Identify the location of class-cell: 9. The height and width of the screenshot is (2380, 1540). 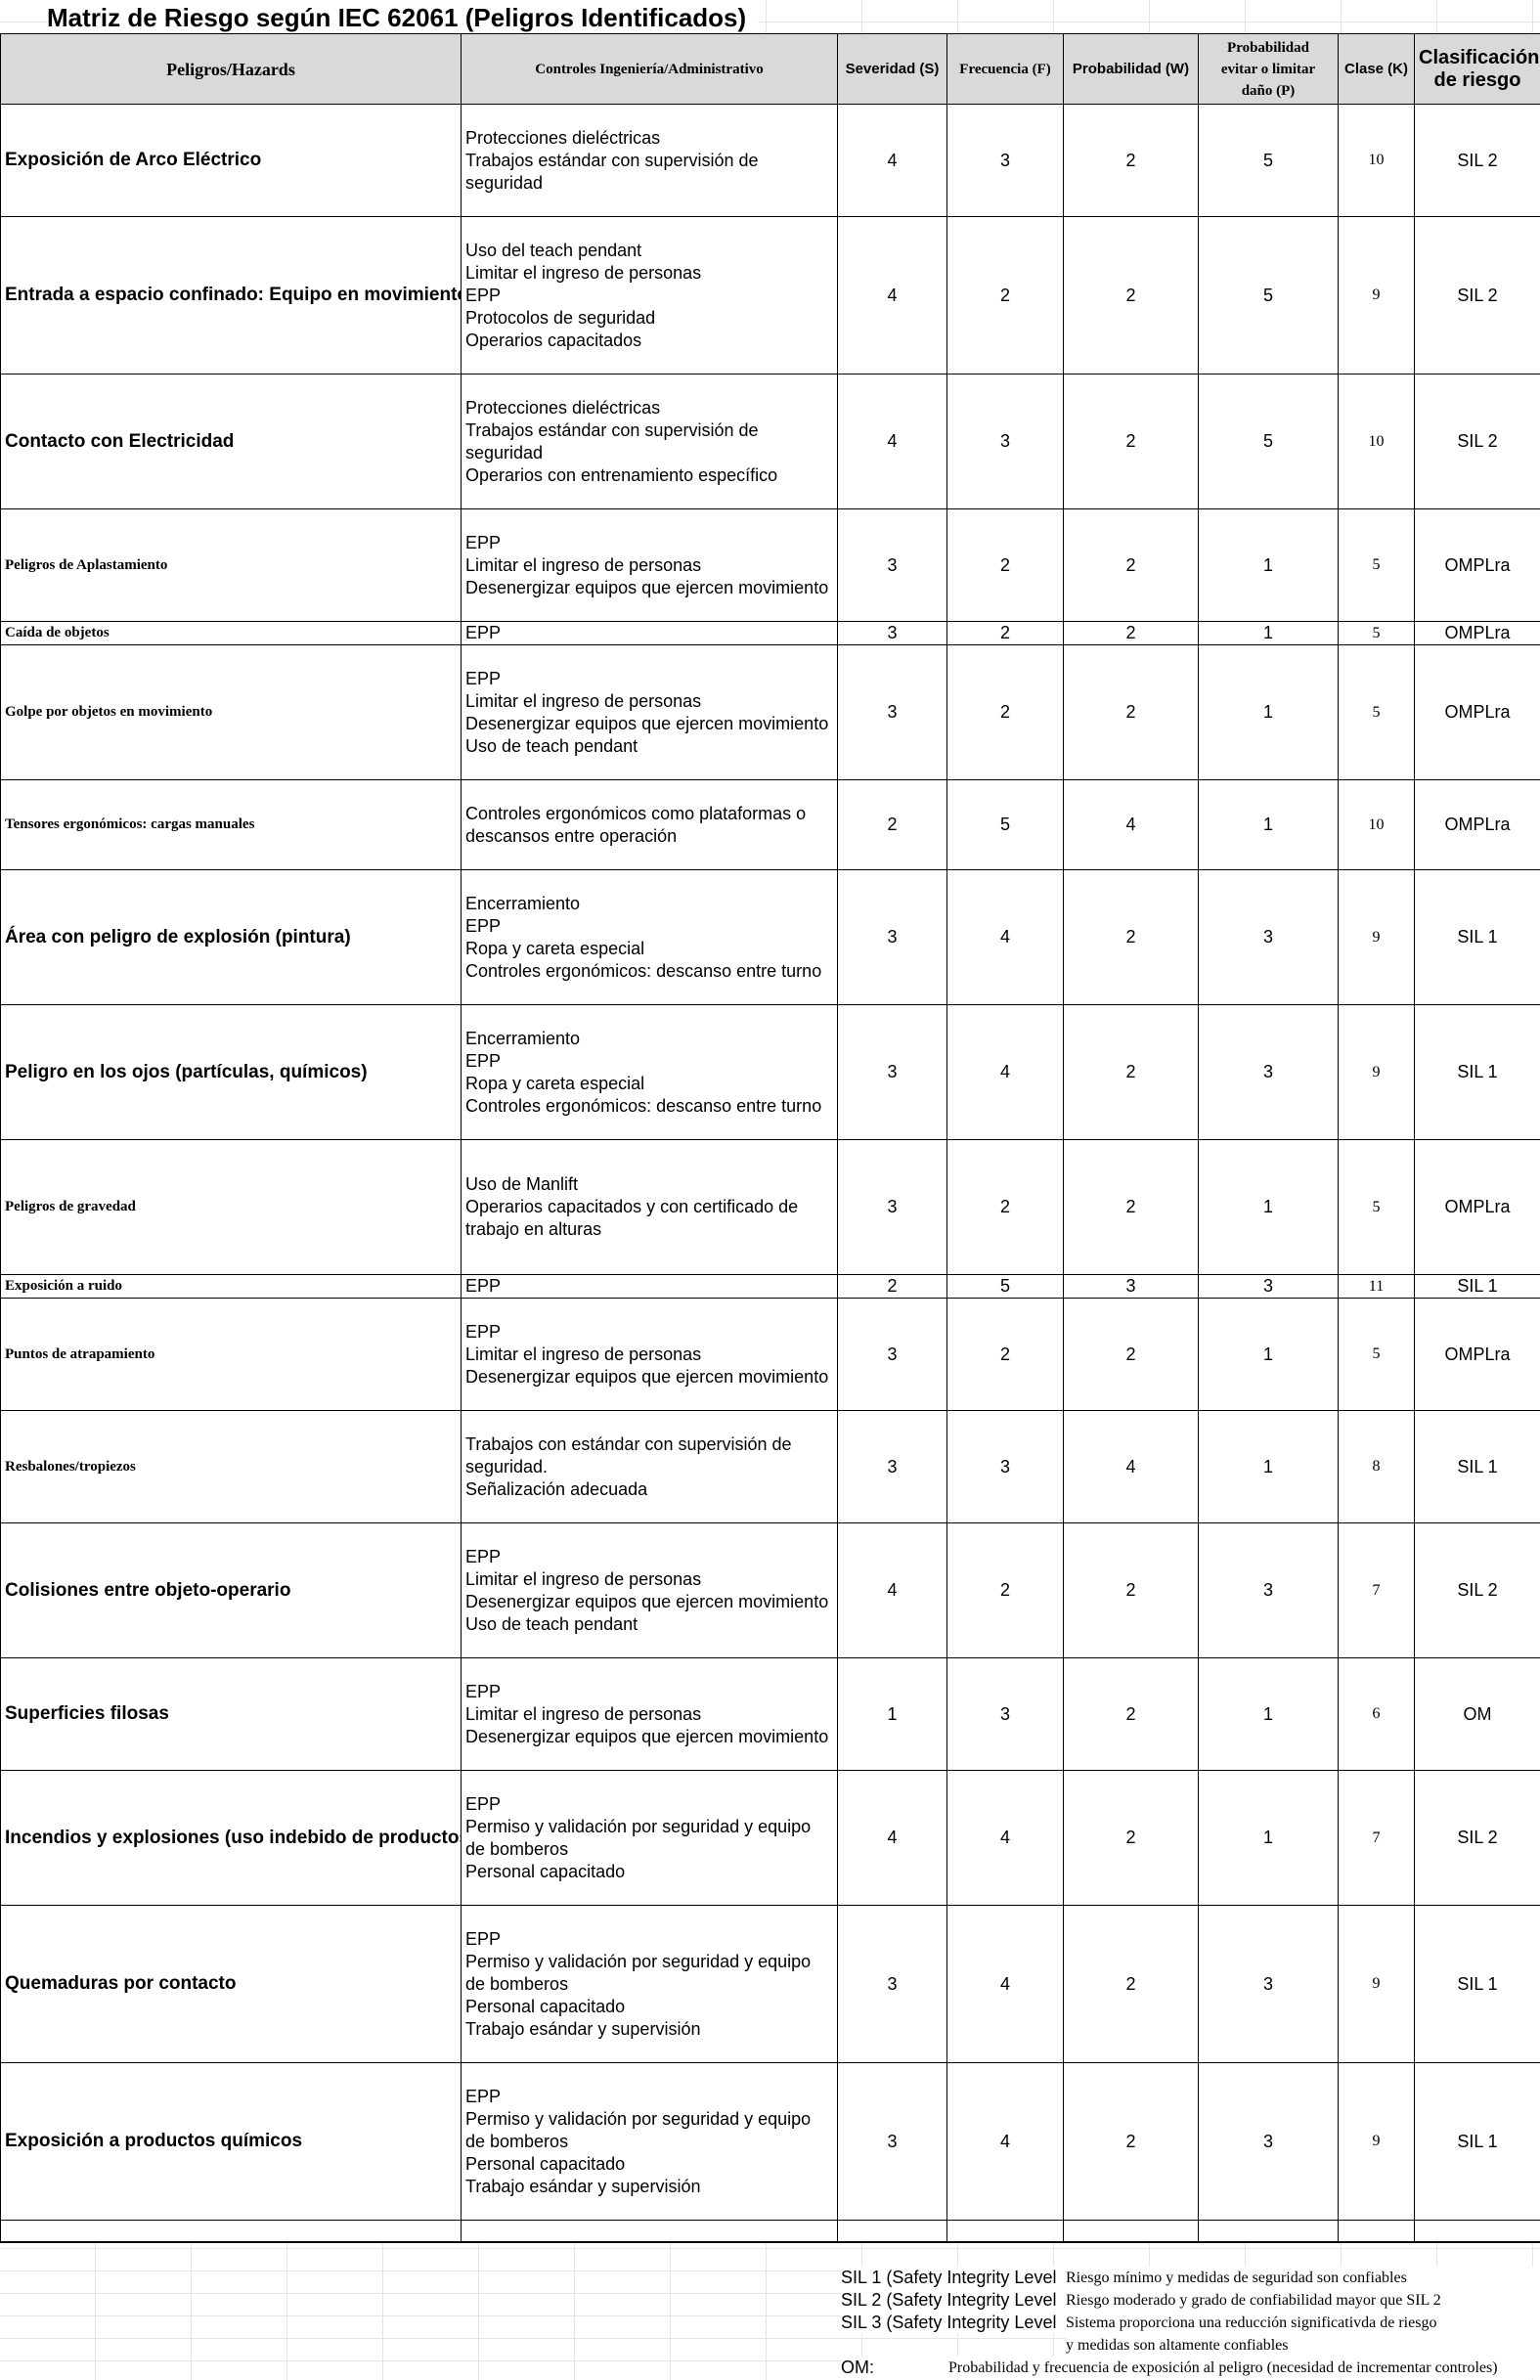
(1376, 2141).